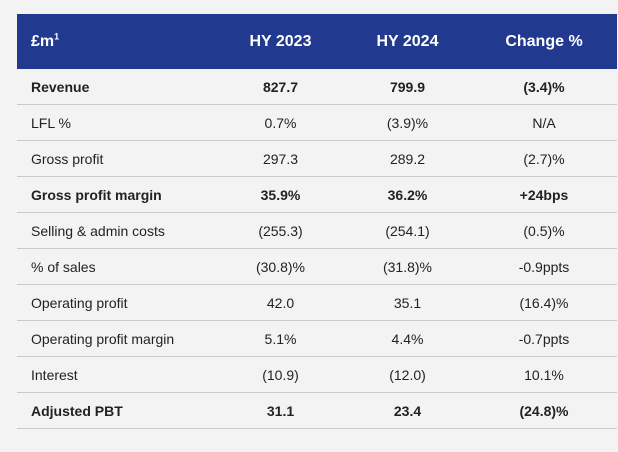 This screenshot has width=618, height=452. I want to click on cell-hy2023: (30.8)%, so click(280, 266).